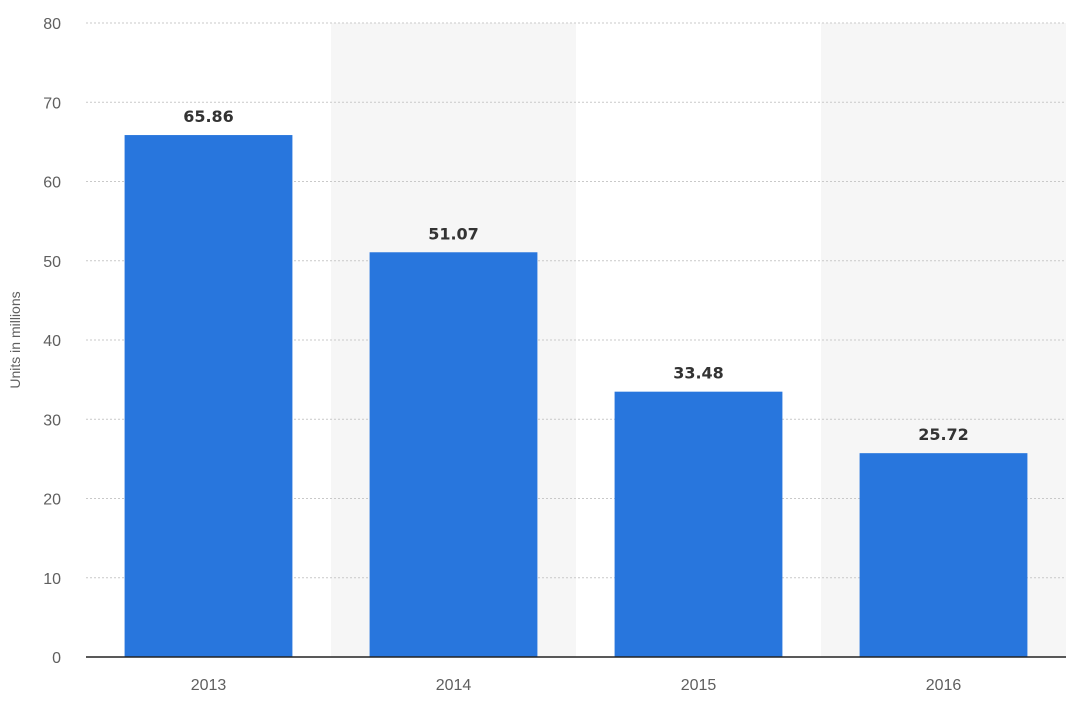 The image size is (1080, 704). I want to click on value-label-2015: 33.48, so click(698, 373).